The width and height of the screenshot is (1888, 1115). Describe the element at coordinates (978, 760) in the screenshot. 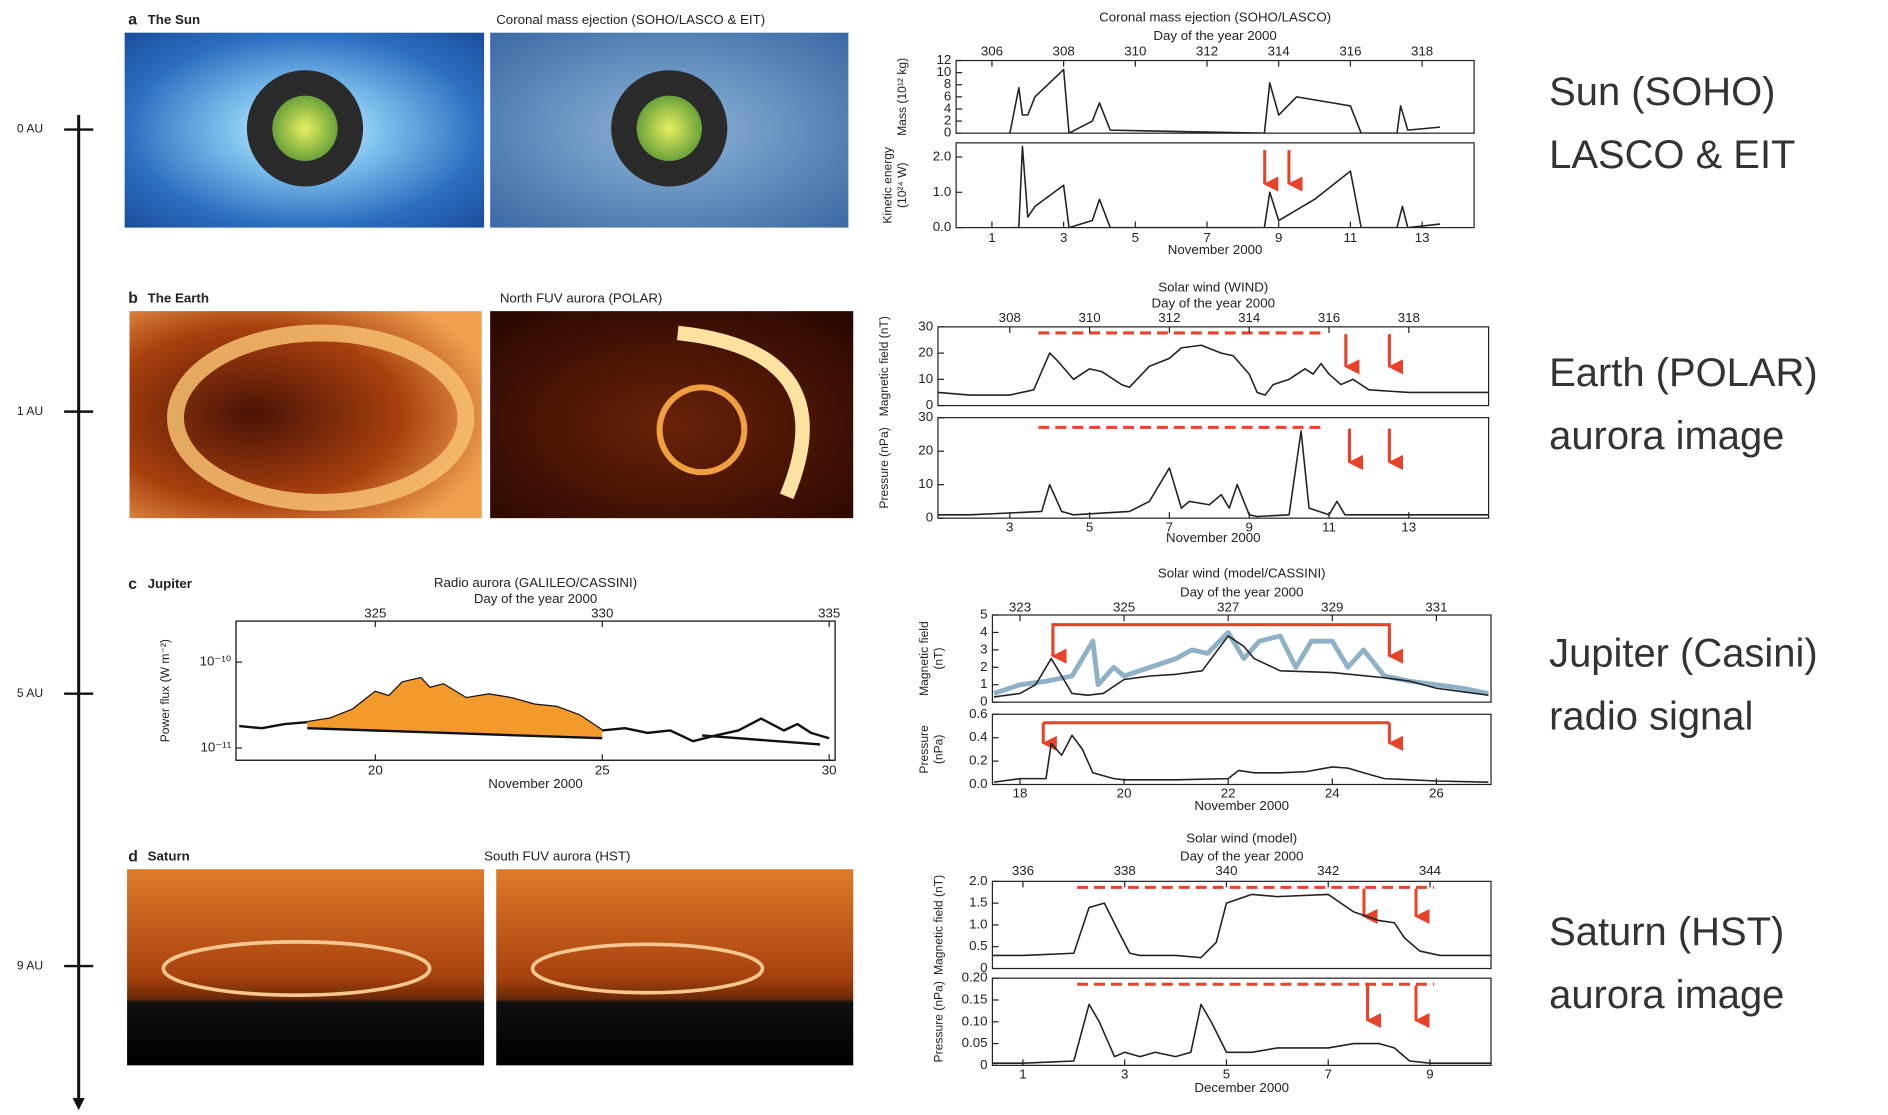

I see `y-tick-label: 0.2` at that location.